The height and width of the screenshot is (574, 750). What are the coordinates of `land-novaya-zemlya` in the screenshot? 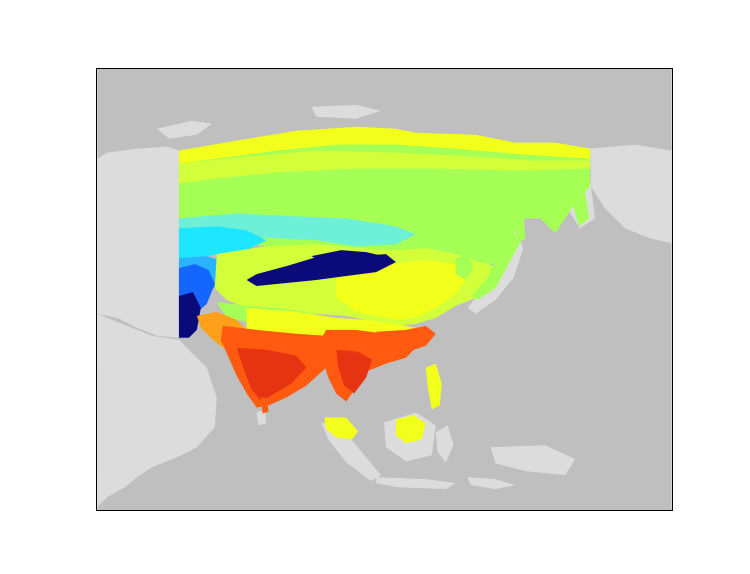 It's located at (184, 129).